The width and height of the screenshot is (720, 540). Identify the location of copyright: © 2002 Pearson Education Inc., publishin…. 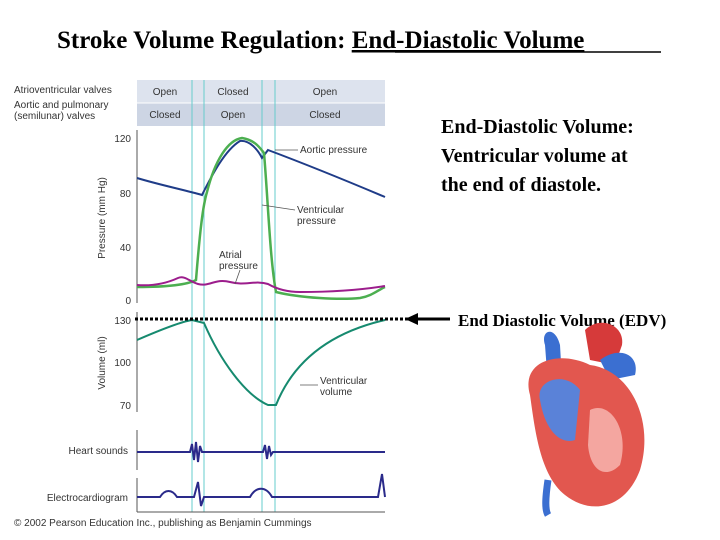
(163, 523).